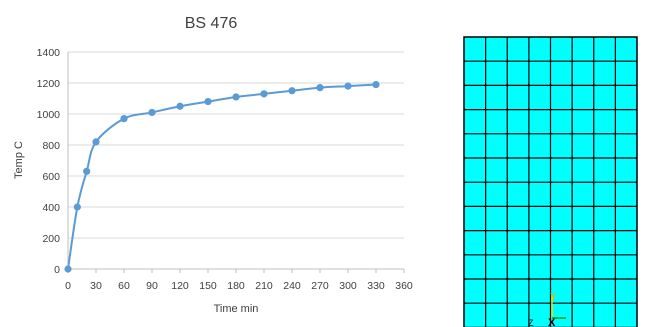 The image size is (652, 327). I want to click on x-tick-label: 300, so click(348, 286).